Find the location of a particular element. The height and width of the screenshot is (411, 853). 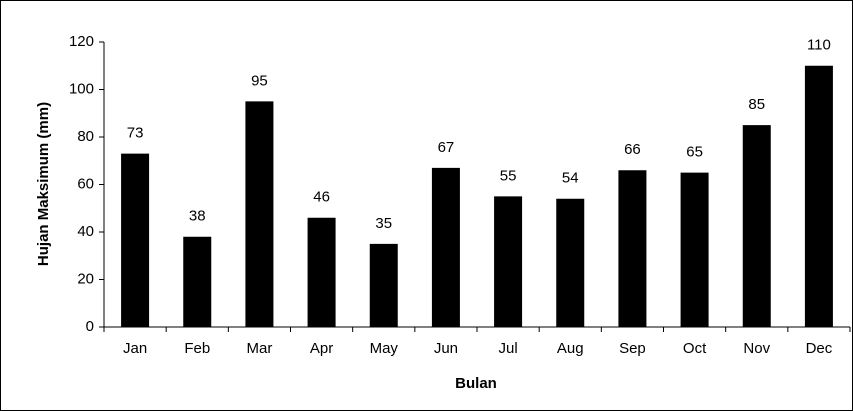

x-tick-label: Jul is located at coordinates (507, 348).